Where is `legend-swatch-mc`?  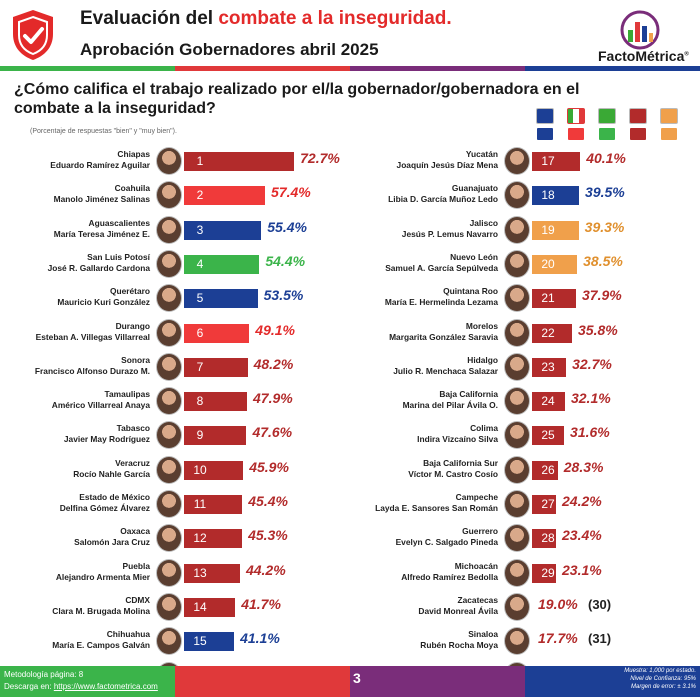
legend-swatch-mc is located at coordinates (669, 134).